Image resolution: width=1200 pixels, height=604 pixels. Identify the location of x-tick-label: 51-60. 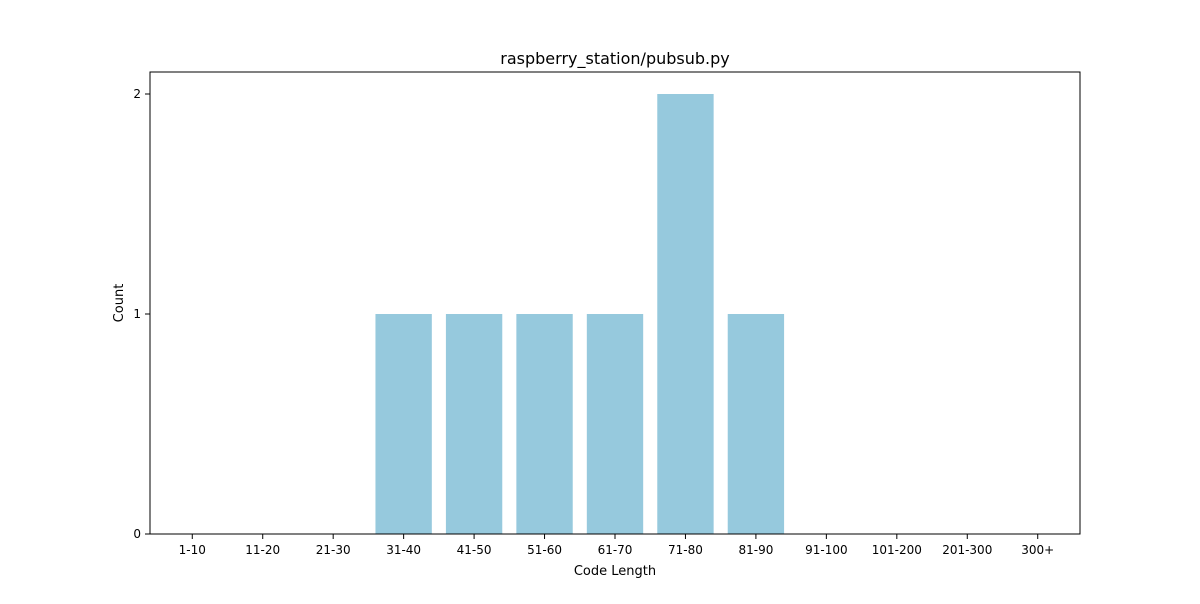
(544, 550).